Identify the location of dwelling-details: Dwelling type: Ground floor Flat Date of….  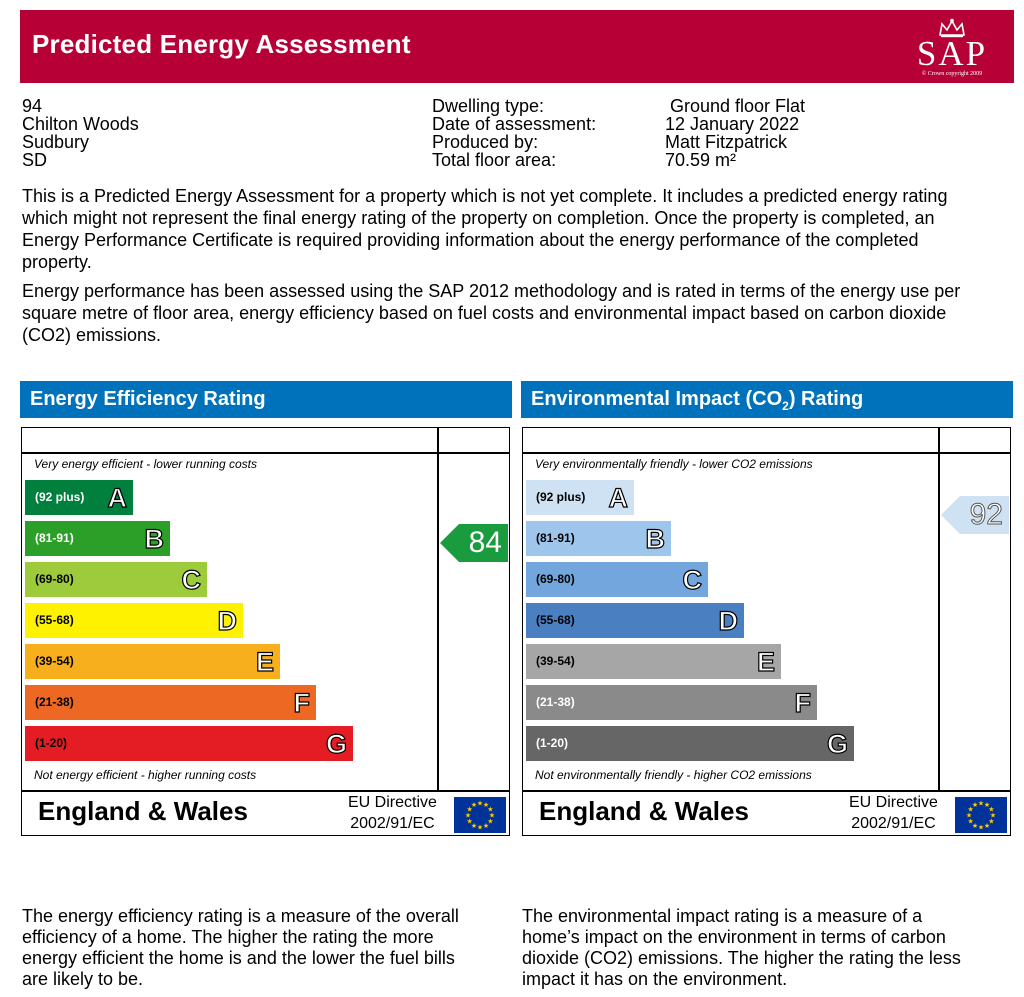
(642, 133).